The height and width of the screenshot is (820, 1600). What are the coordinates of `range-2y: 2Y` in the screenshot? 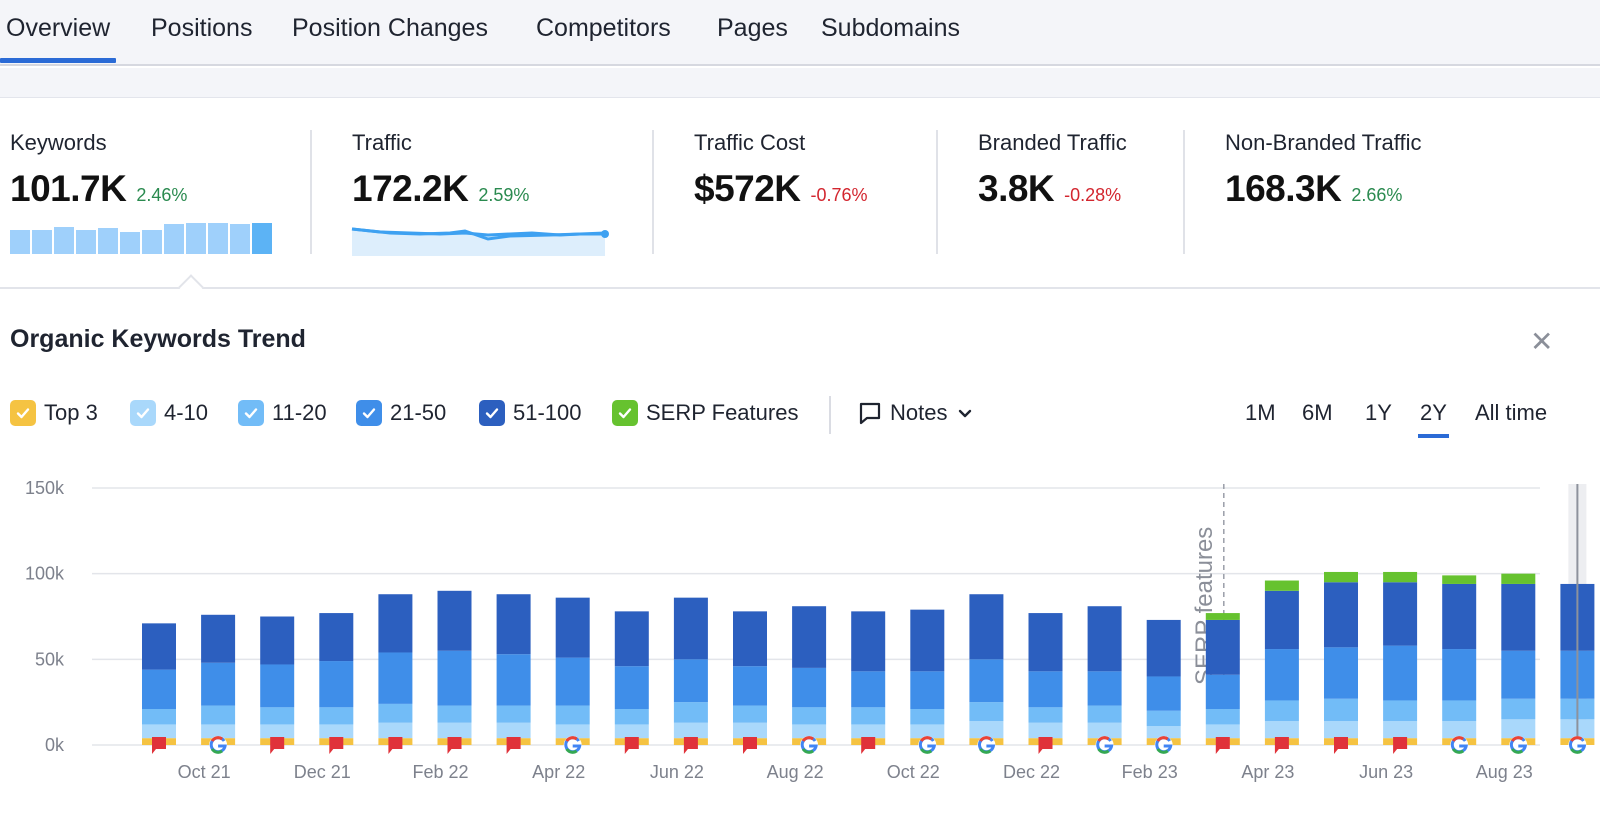 It's located at (1433, 419).